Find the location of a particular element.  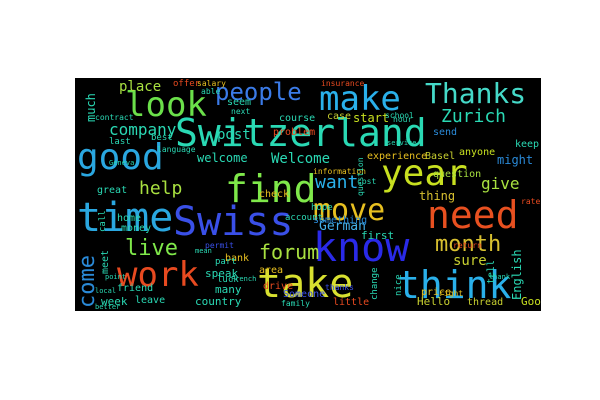

word: company is located at coordinates (143, 129).